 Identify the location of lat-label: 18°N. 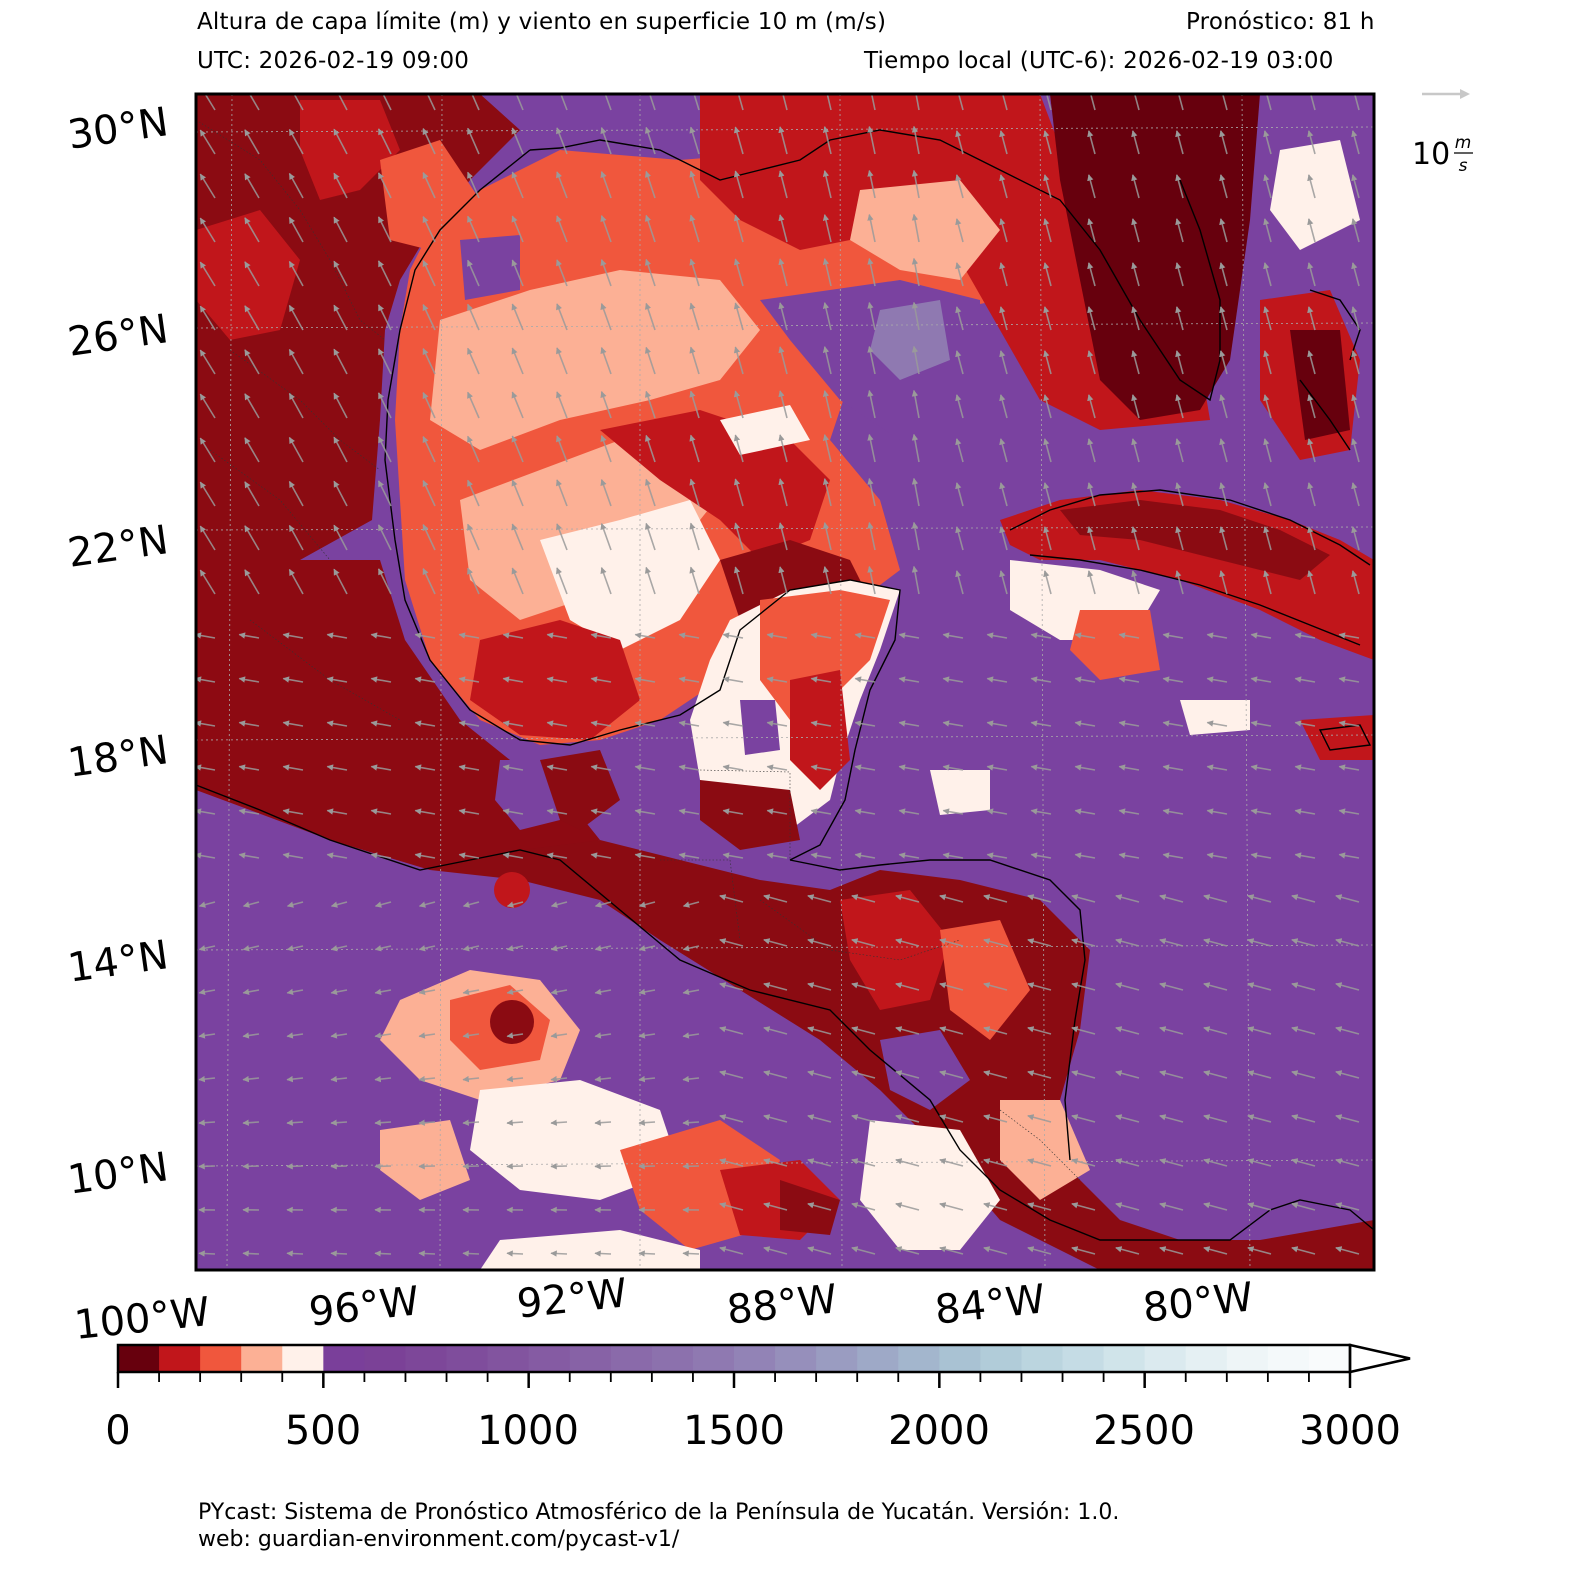
(118, 757).